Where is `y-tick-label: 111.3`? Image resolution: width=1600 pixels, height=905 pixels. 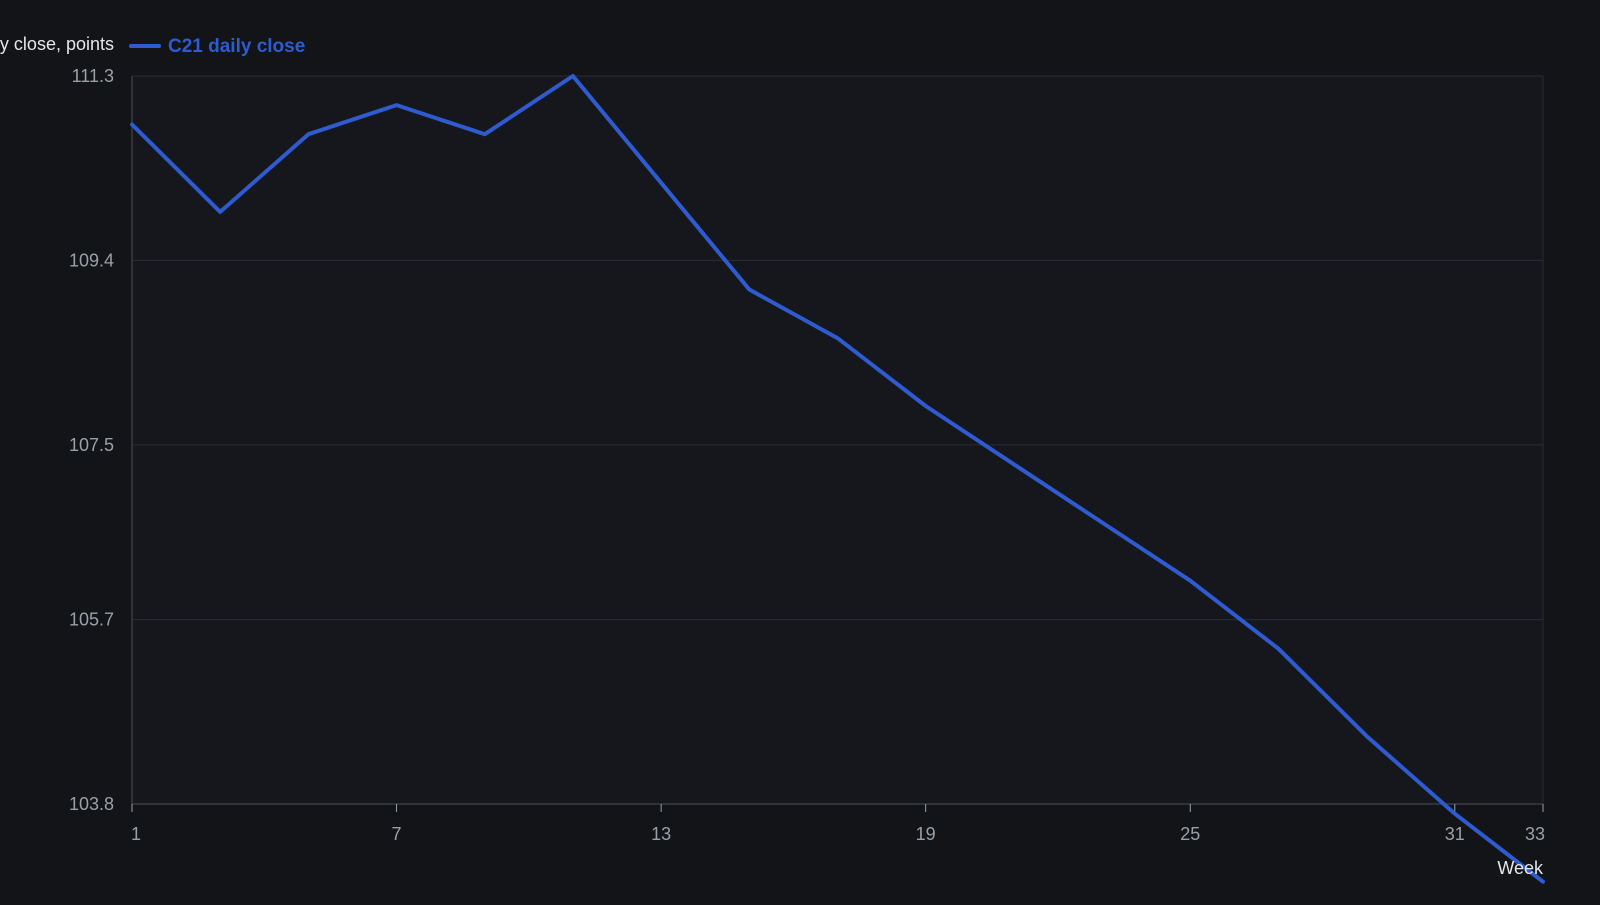 y-tick-label: 111.3 is located at coordinates (93, 76).